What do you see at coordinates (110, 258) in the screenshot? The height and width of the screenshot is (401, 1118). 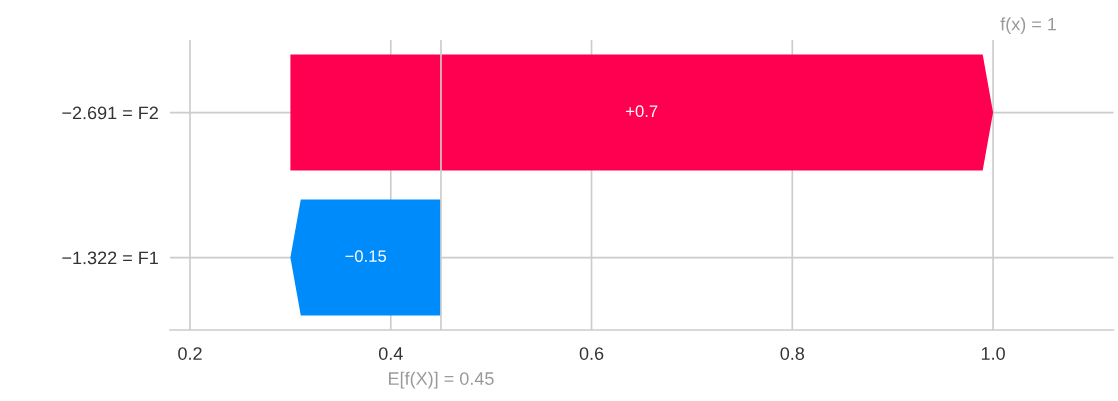 I see `y-tick-label: −1.322 = F1` at bounding box center [110, 258].